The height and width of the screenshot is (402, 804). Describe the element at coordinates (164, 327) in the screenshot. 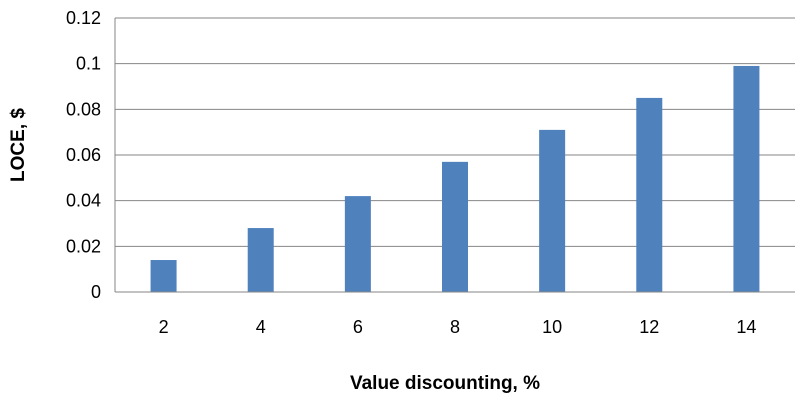

I see `x-tick-label: 2` at that location.